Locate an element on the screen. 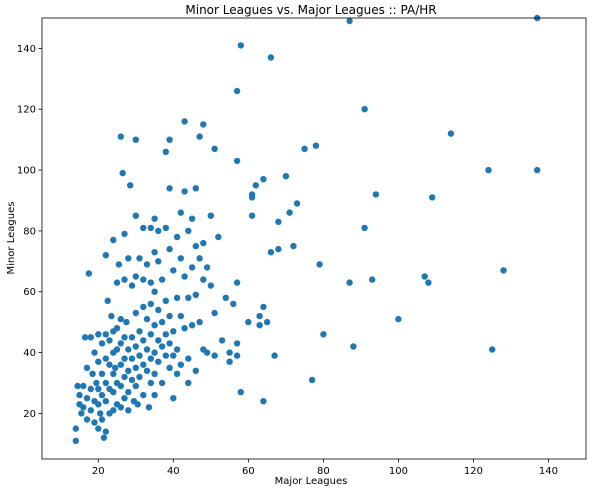  y-tick-label: 20 is located at coordinates (29, 414).